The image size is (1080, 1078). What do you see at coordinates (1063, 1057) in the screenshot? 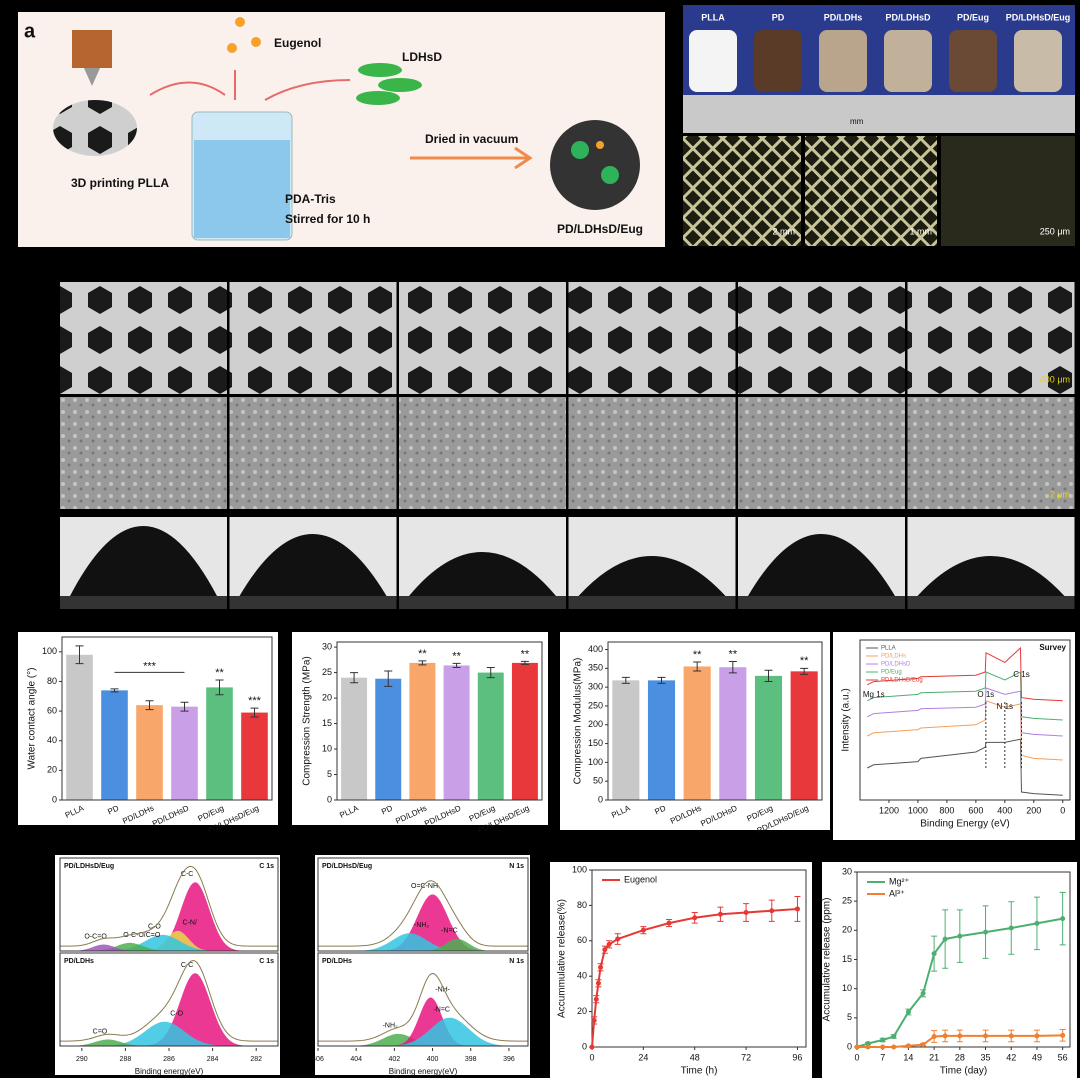
I see `x-tick-label: 56` at bounding box center [1063, 1057].